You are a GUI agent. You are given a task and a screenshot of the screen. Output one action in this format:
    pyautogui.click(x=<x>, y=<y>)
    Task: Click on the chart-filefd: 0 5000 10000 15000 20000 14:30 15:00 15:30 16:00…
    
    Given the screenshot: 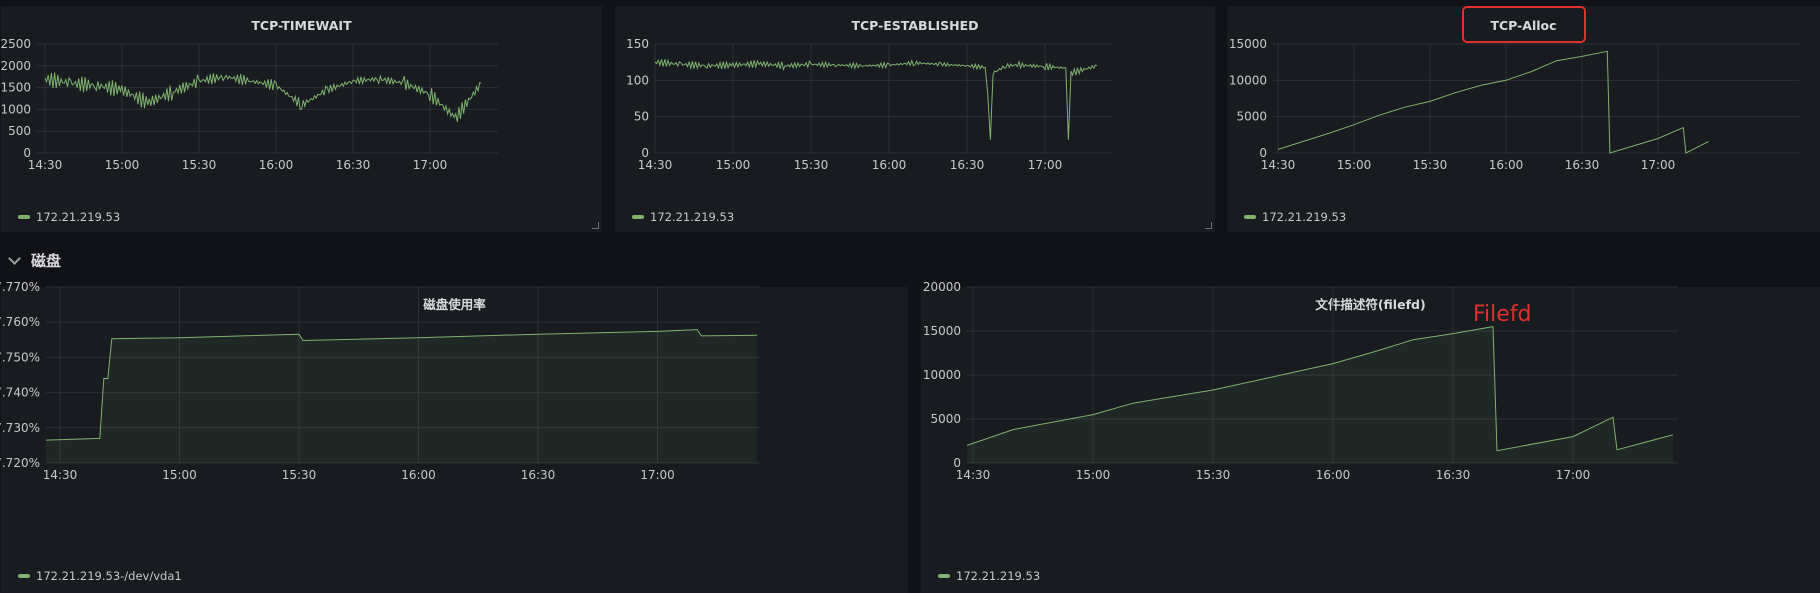 What is the action you would take?
    pyautogui.click(x=1300, y=381)
    